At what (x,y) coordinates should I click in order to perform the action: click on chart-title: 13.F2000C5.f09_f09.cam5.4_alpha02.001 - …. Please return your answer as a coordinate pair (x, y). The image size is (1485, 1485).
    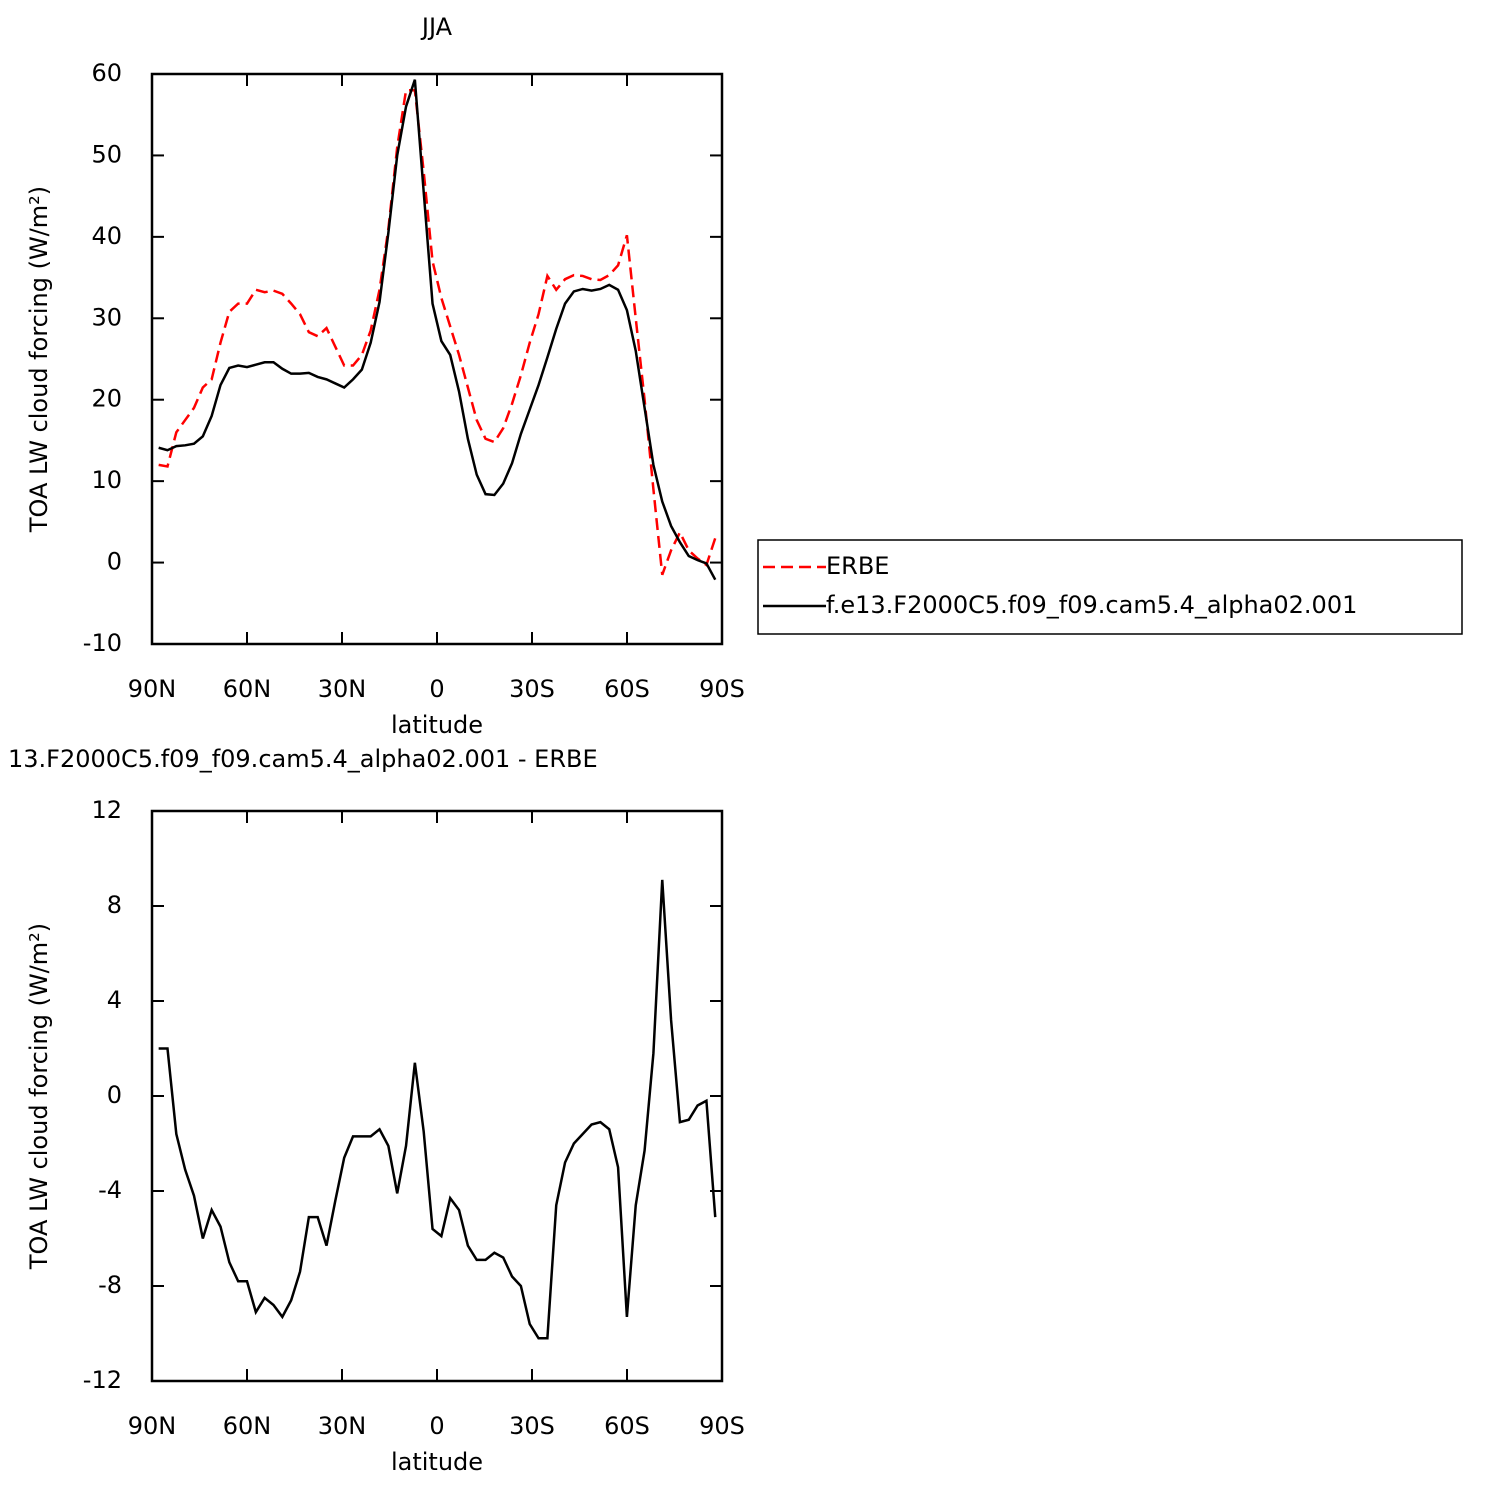
    Looking at the image, I should click on (303, 759).